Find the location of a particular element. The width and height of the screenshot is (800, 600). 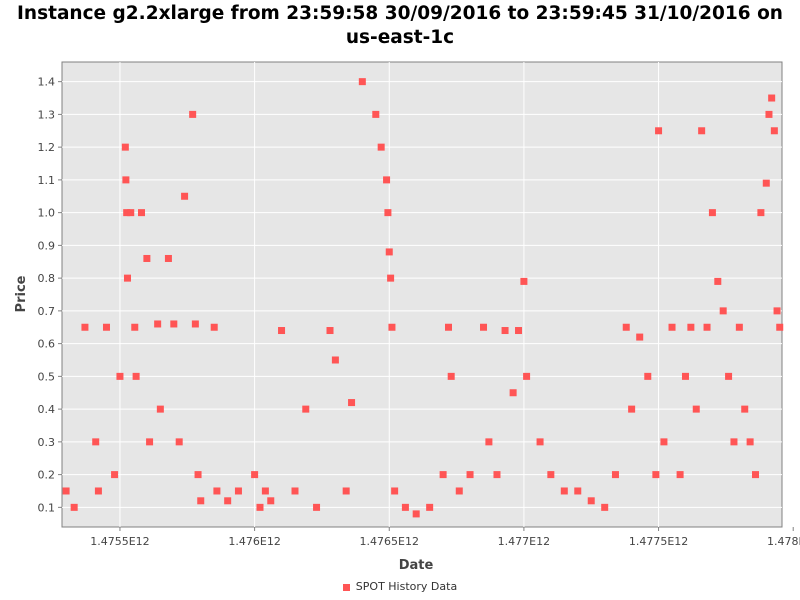

legend-label: SPOT History Data is located at coordinates (406, 586).